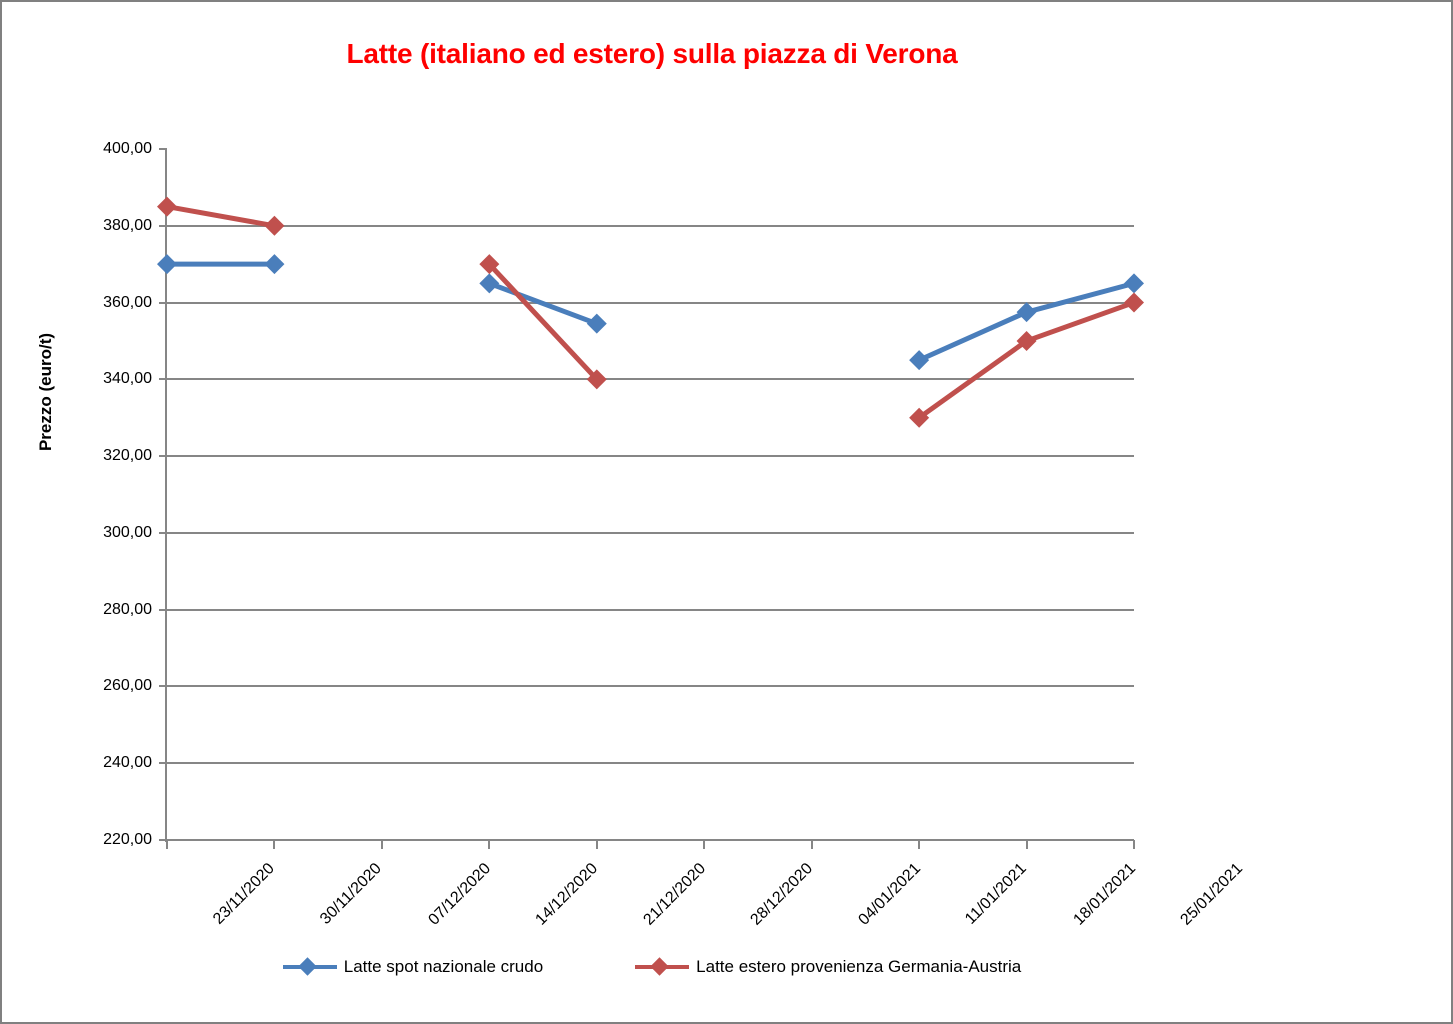 Image resolution: width=1453 pixels, height=1024 pixels. Describe the element at coordinates (127, 148) in the screenshot. I see `y-axis-tick-label: 400,00` at that location.